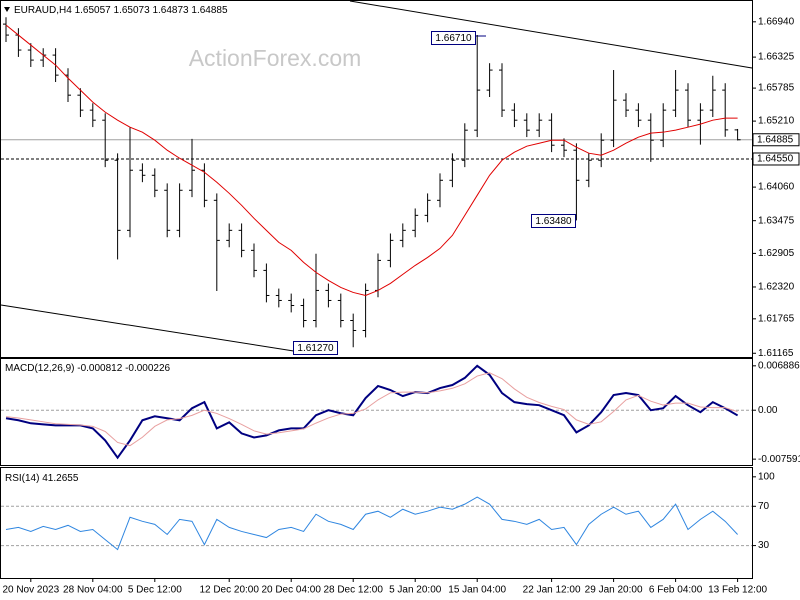 The image size is (800, 600). Describe the element at coordinates (766, 476) in the screenshot. I see `y-tick-label: 100` at that location.